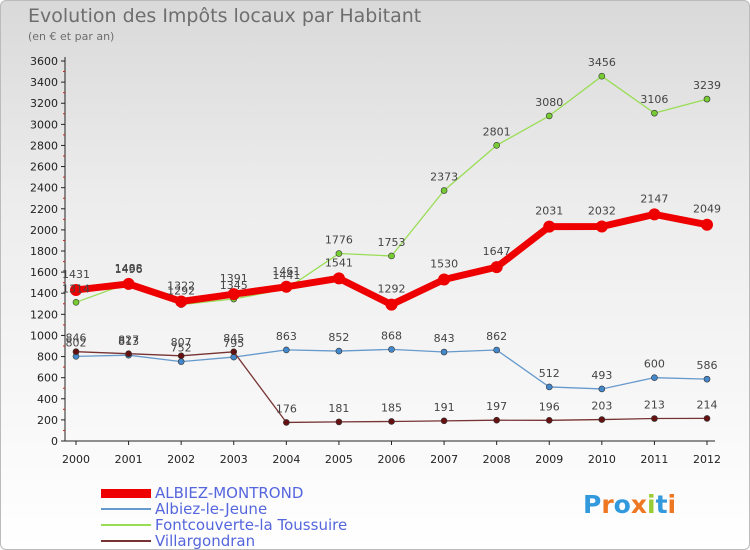 This screenshot has height=550, width=750. Describe the element at coordinates (181, 348) in the screenshot. I see `data-label: 752` at that location.